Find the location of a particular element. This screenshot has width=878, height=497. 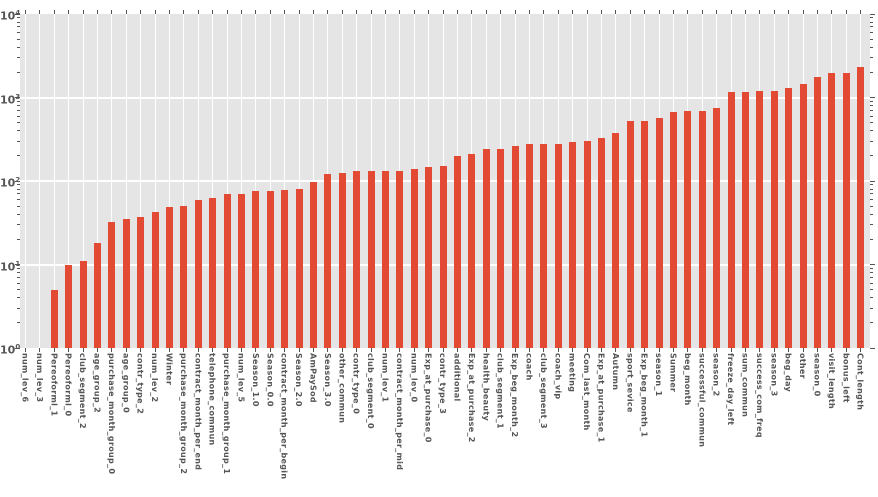

x-tick-label: bonus_left is located at coordinates (846, 378).